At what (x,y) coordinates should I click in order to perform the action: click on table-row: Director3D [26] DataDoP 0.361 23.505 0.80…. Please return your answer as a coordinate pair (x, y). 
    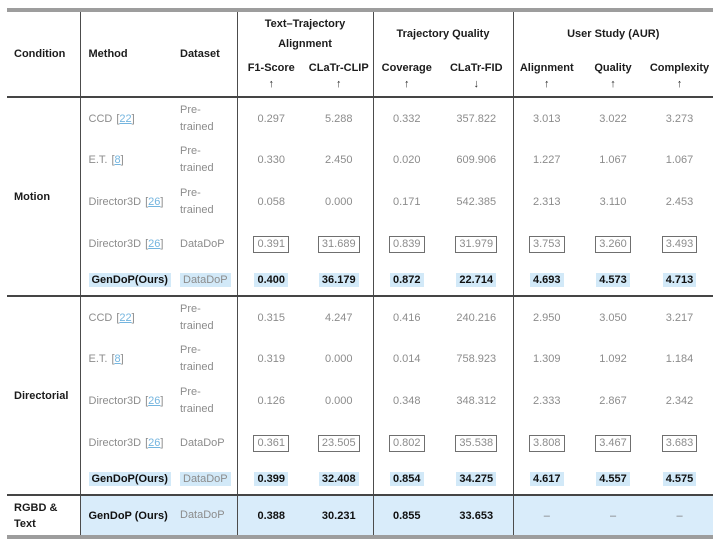
    Looking at the image, I should click on (360, 443).